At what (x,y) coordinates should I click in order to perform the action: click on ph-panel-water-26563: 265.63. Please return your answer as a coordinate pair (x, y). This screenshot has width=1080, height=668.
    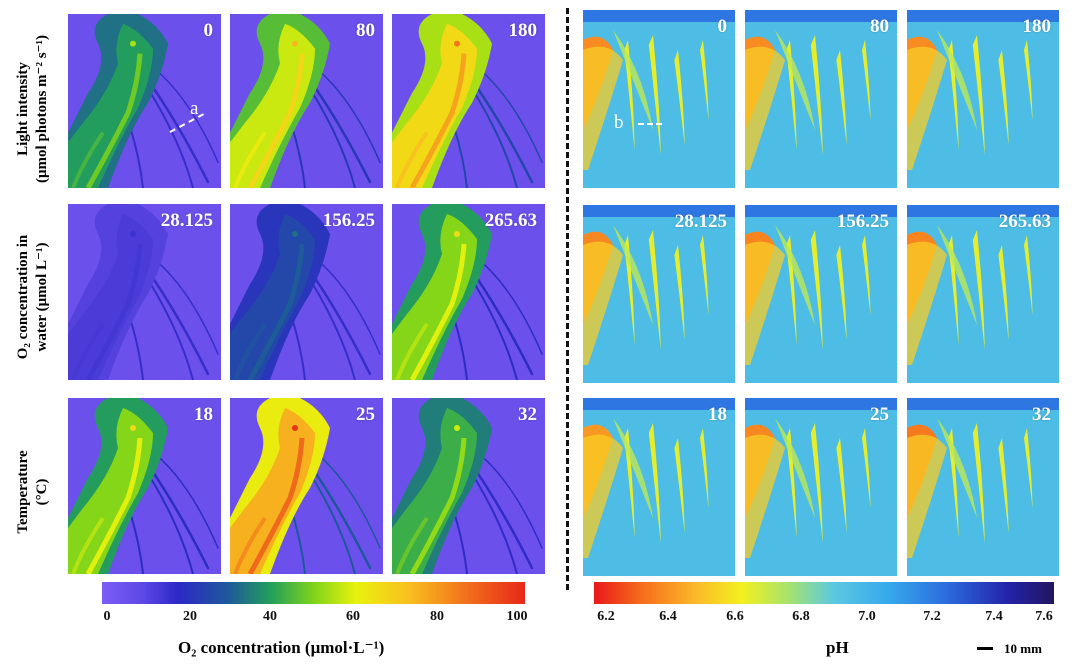
    Looking at the image, I should click on (983, 294).